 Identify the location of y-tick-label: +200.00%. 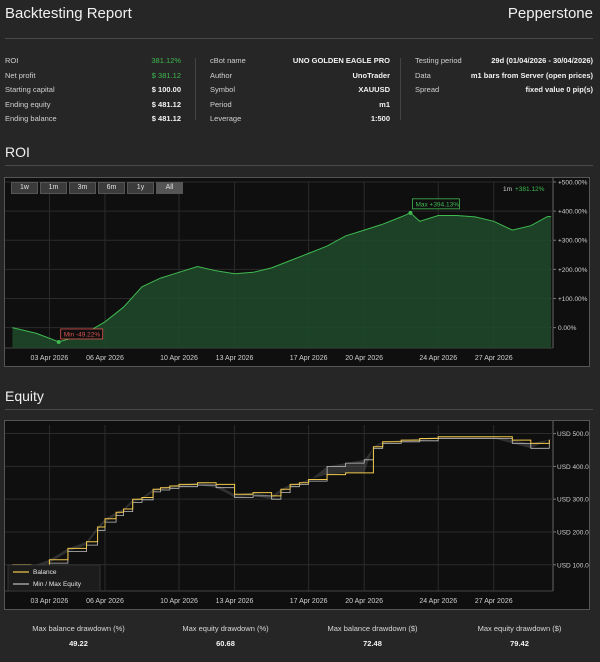
(573, 270).